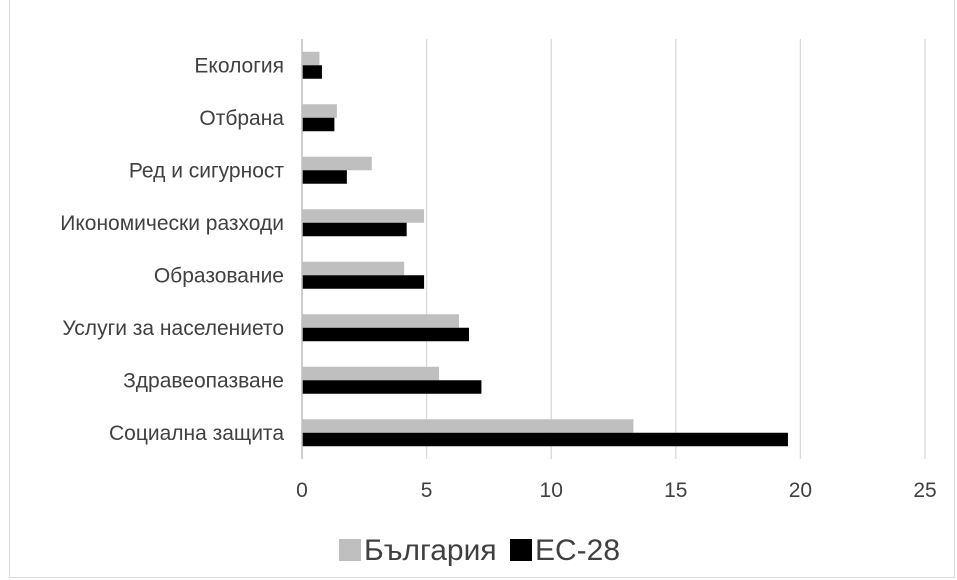 The height and width of the screenshot is (580, 957). Describe the element at coordinates (196, 433) in the screenshot. I see `category-label: Социална защита` at that location.